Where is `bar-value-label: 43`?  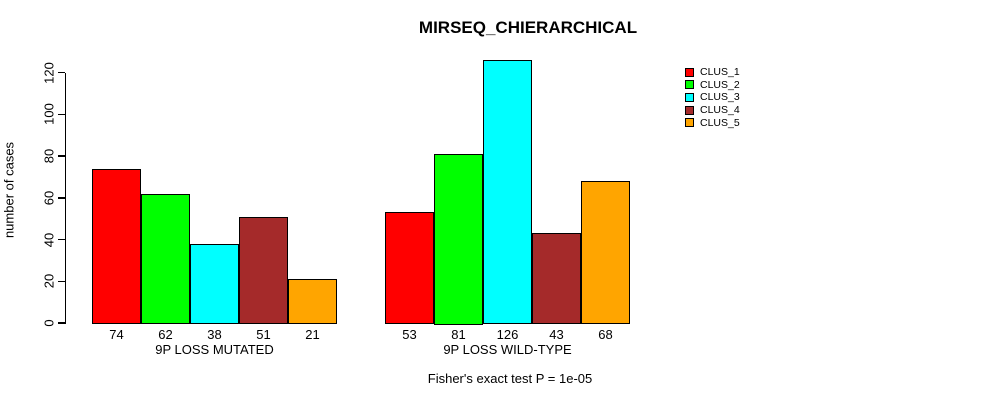 bar-value-label: 43 is located at coordinates (556, 334).